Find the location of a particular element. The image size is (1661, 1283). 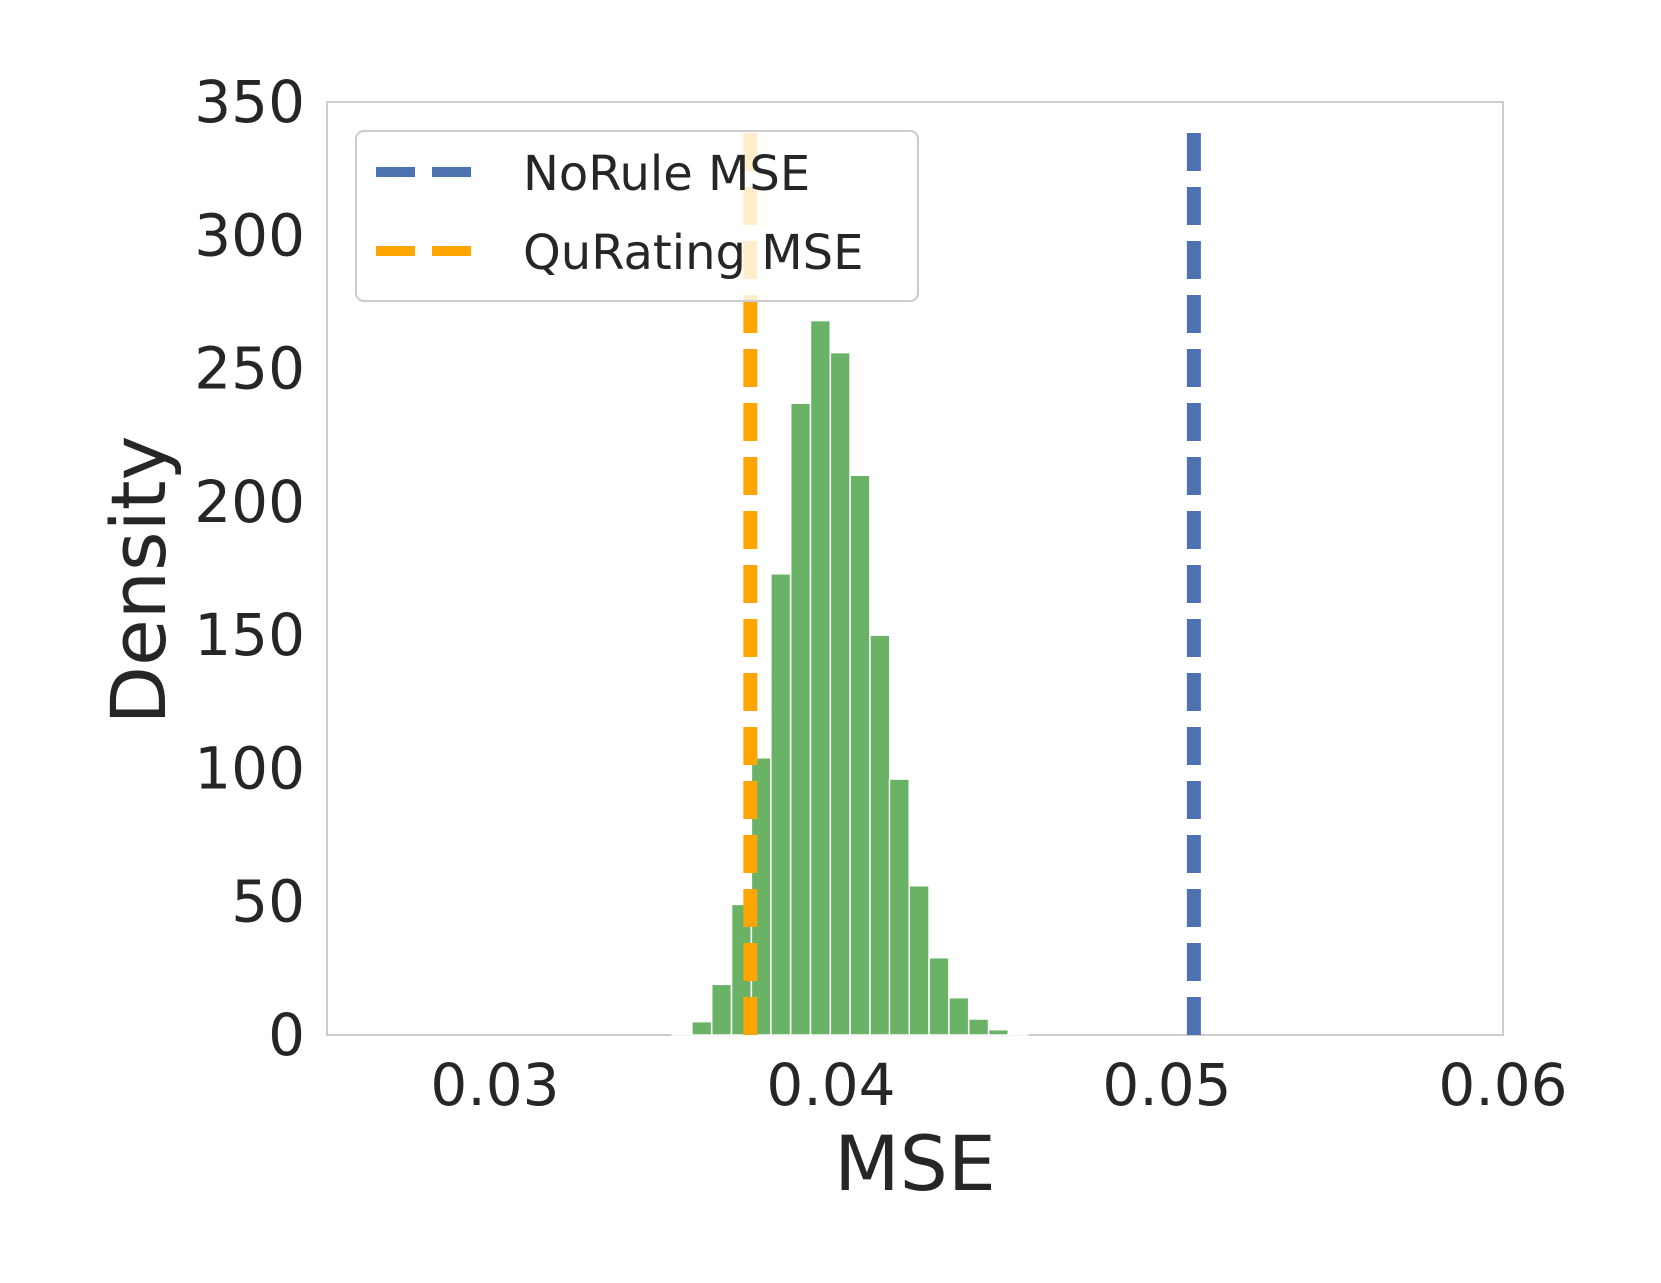

y-tick-label-2: 100 is located at coordinates (249, 768).